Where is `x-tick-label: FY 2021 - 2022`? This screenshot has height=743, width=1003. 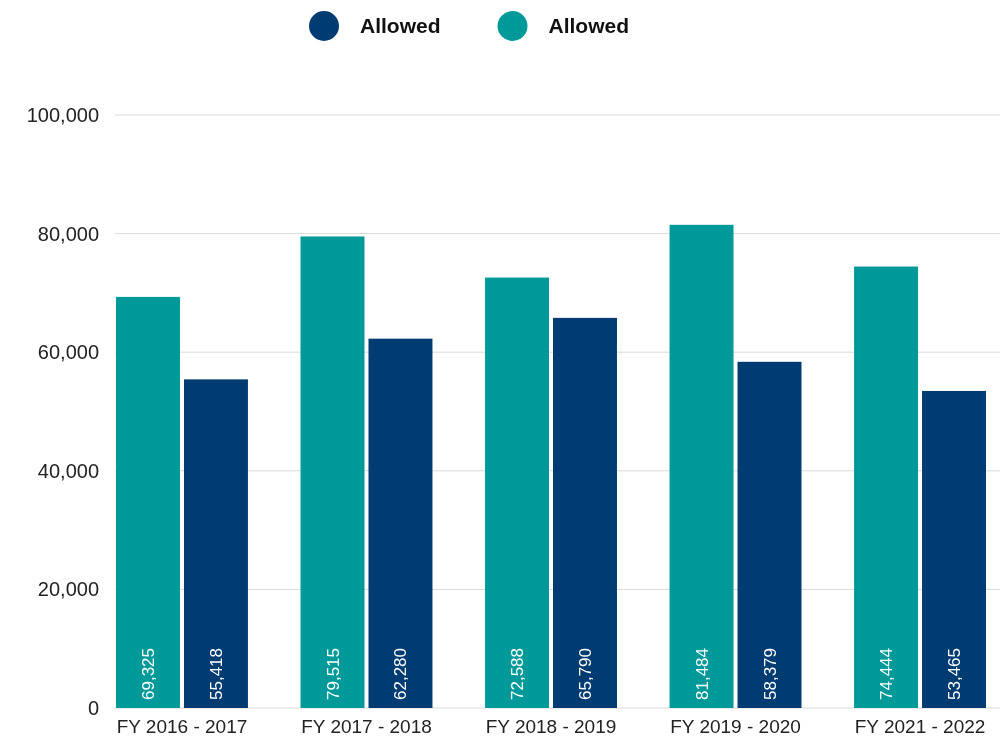
x-tick-label: FY 2021 - 2022 is located at coordinates (920, 727).